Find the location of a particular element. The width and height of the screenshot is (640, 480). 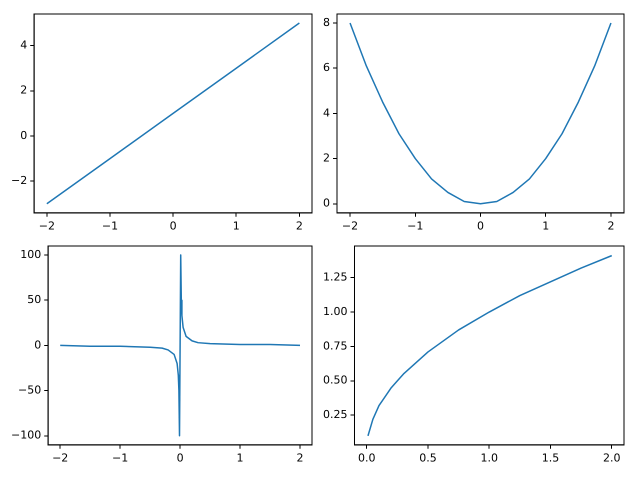

x-tick-label: 1.0 is located at coordinates (489, 457).